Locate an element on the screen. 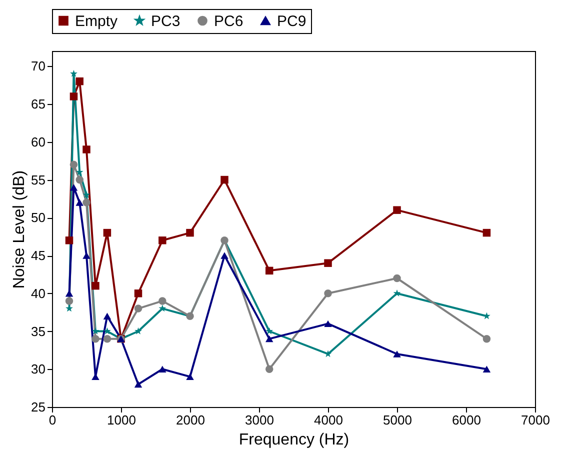 This screenshot has height=455, width=570. x-tick-label: 0 is located at coordinates (52, 420).